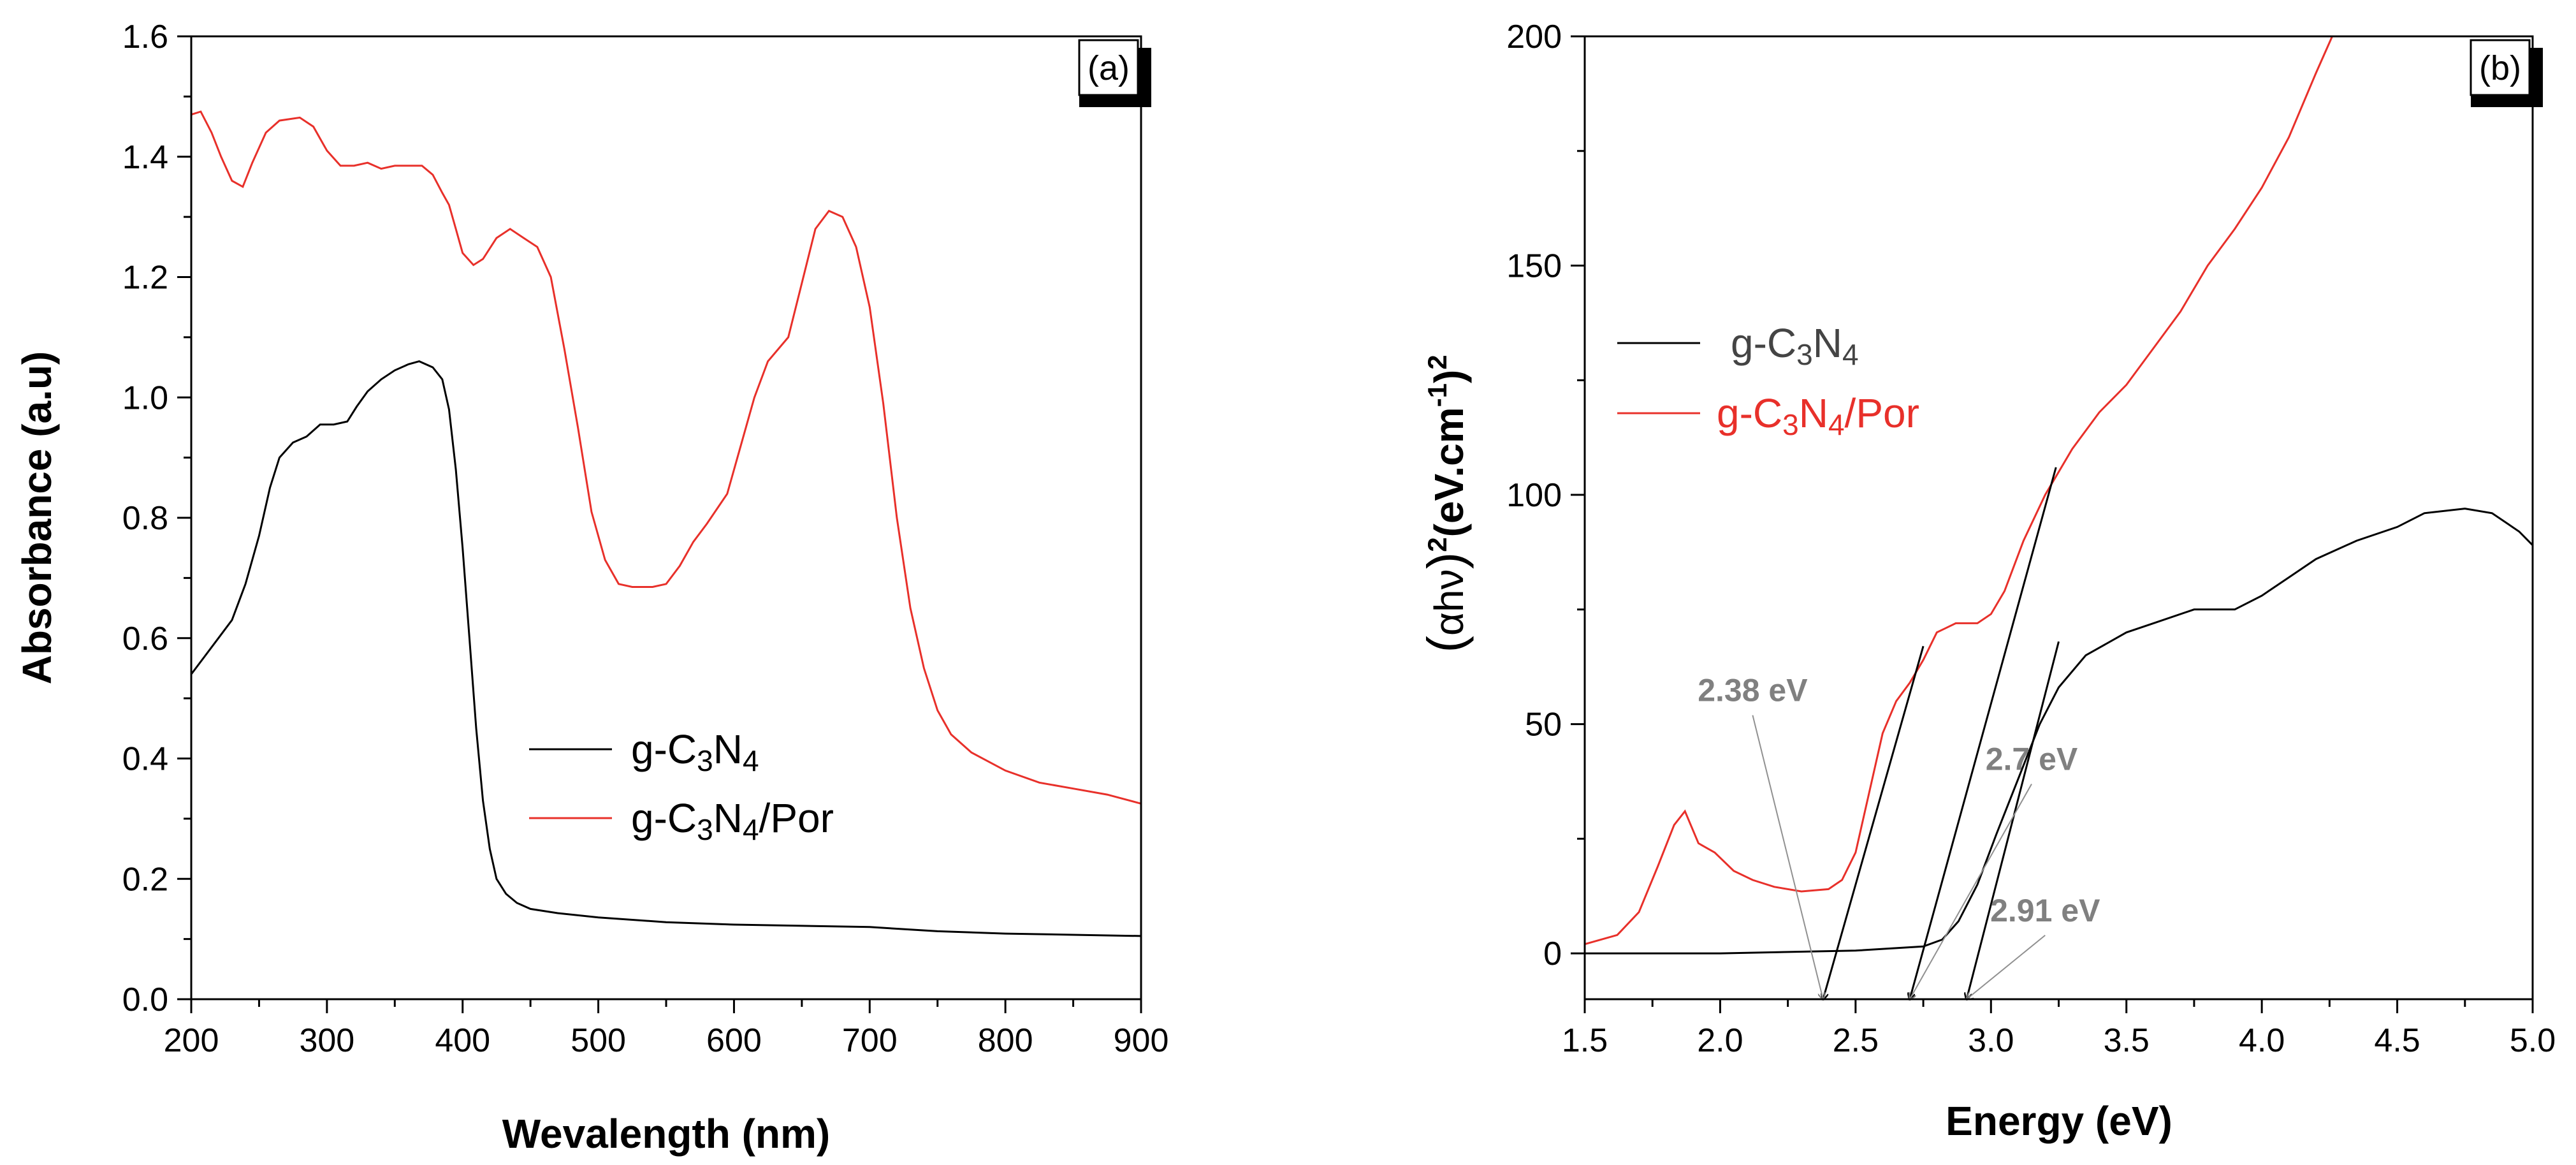 The height and width of the screenshot is (1165, 2576). What do you see at coordinates (2533, 1040) in the screenshot?
I see `x-tick-label: 5.0` at bounding box center [2533, 1040].